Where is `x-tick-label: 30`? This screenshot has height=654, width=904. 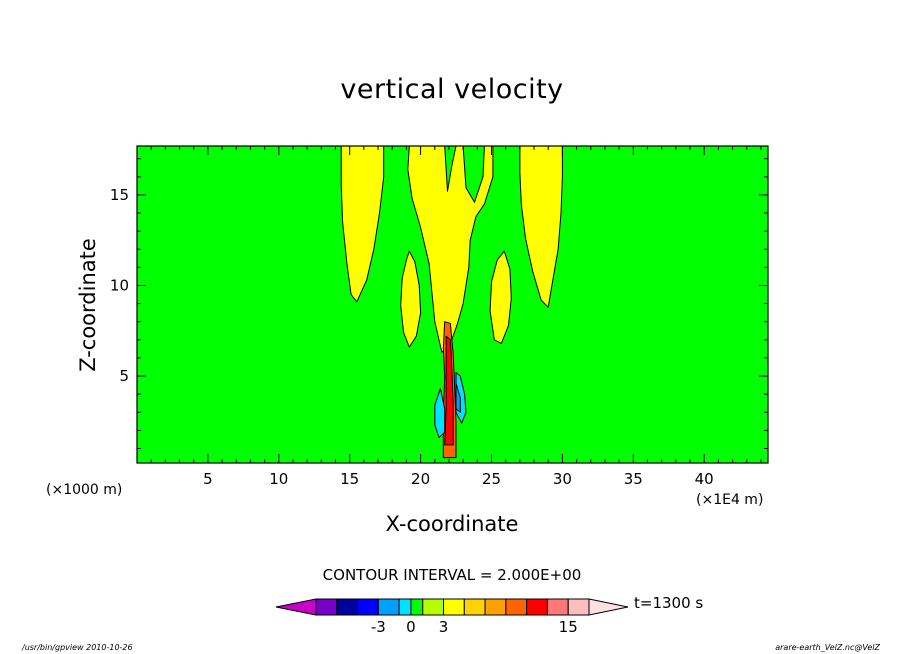 x-tick-label: 30 is located at coordinates (562, 479).